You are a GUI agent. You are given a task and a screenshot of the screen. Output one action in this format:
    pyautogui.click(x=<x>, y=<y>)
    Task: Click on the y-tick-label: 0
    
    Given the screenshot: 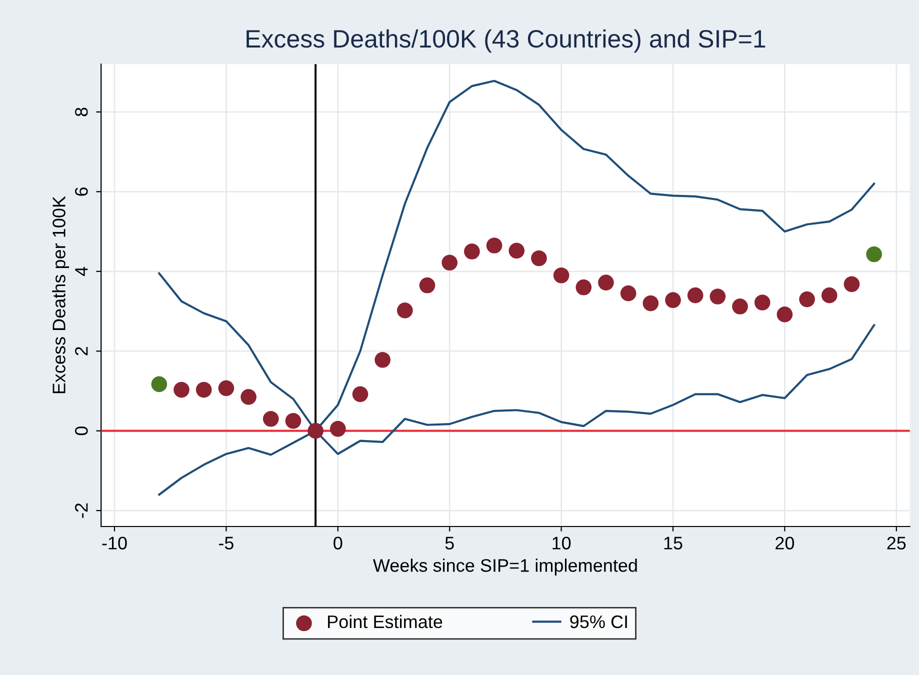 What is the action you would take?
    pyautogui.click(x=81, y=431)
    